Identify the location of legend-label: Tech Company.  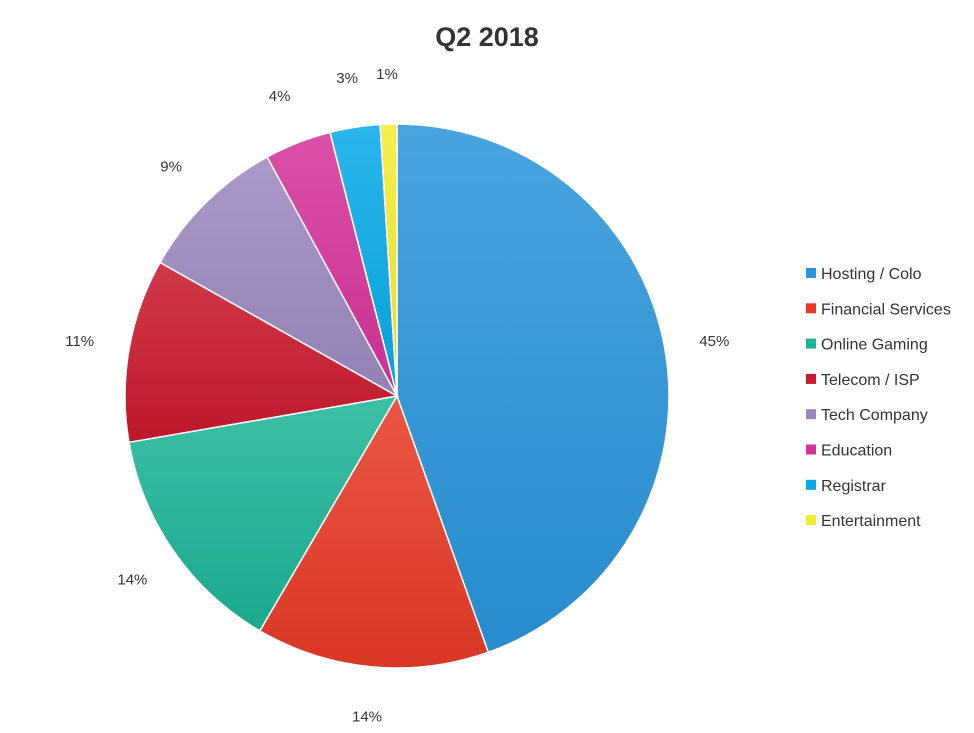
(874, 415).